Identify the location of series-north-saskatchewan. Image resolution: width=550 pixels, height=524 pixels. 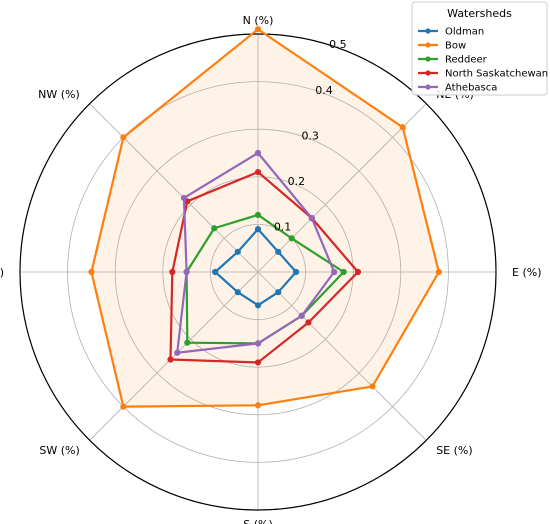
(264, 267).